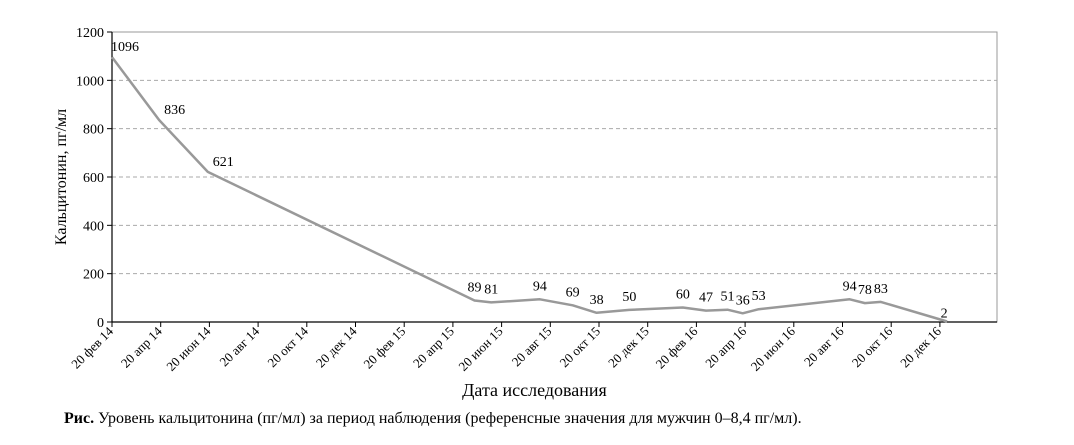 The image size is (1074, 445). Describe the element at coordinates (597, 300) in the screenshot. I see `data-label: 38` at that location.